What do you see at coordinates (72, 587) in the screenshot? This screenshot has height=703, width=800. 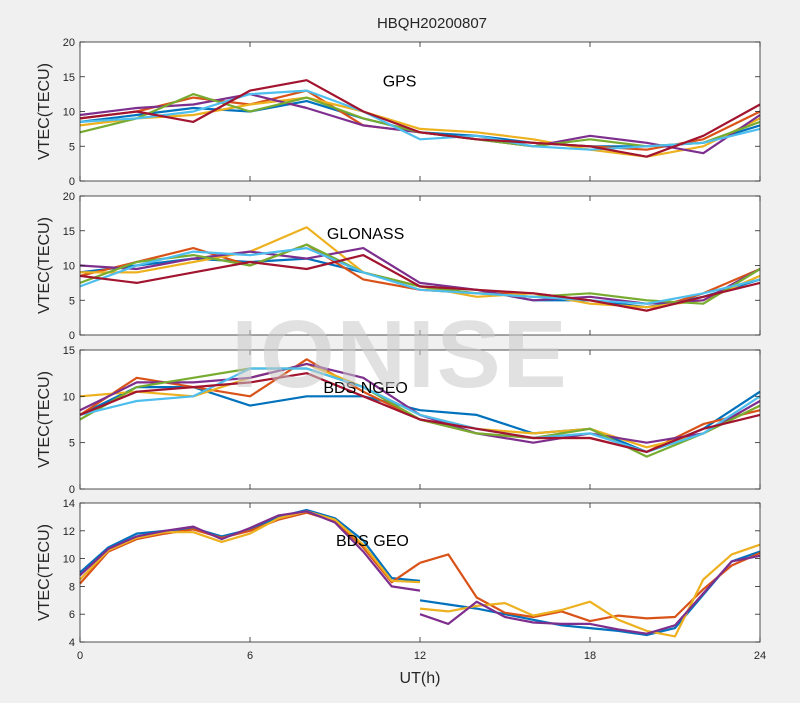 I see `y-tick-label: 8` at bounding box center [72, 587].